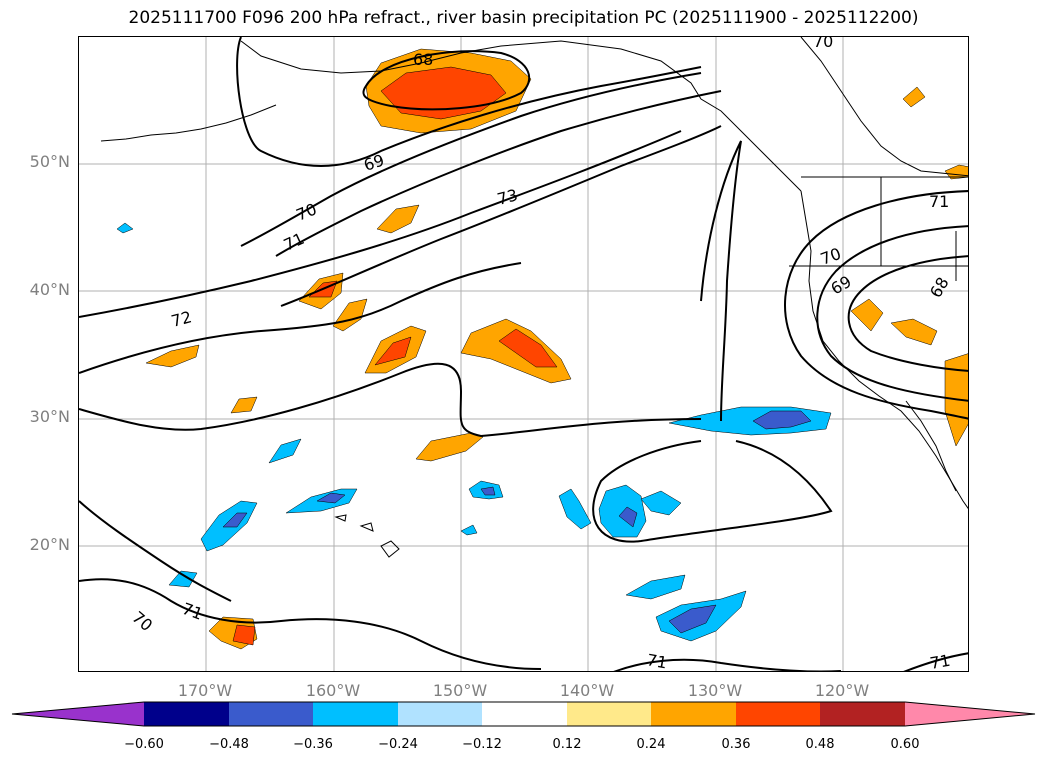  I want to click on contour-label-70-south: 70, so click(142, 622).